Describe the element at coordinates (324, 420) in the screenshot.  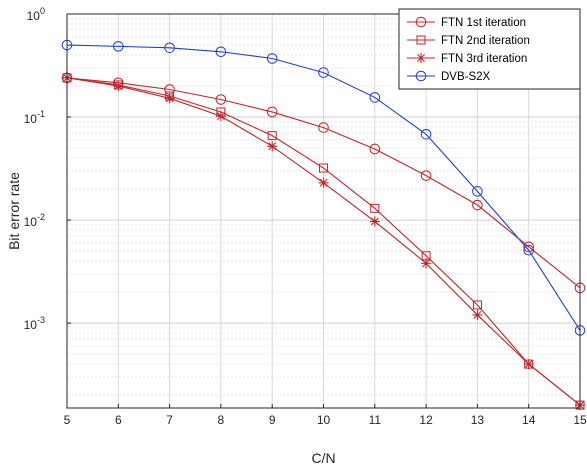
I see `x-tick-label: 10` at that location.